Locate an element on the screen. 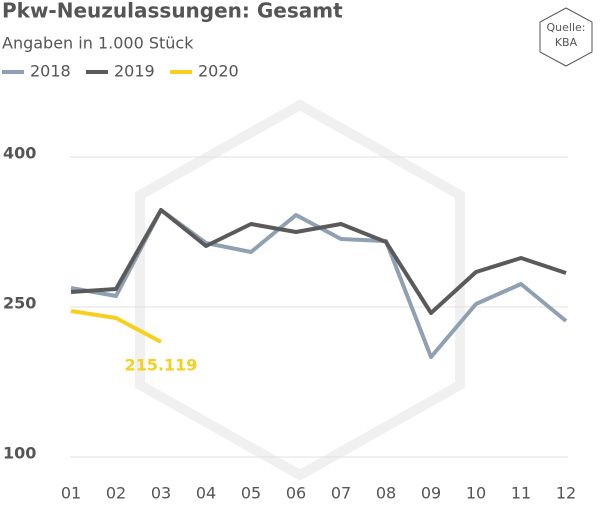  source-label: Quelle: is located at coordinates (566, 27).